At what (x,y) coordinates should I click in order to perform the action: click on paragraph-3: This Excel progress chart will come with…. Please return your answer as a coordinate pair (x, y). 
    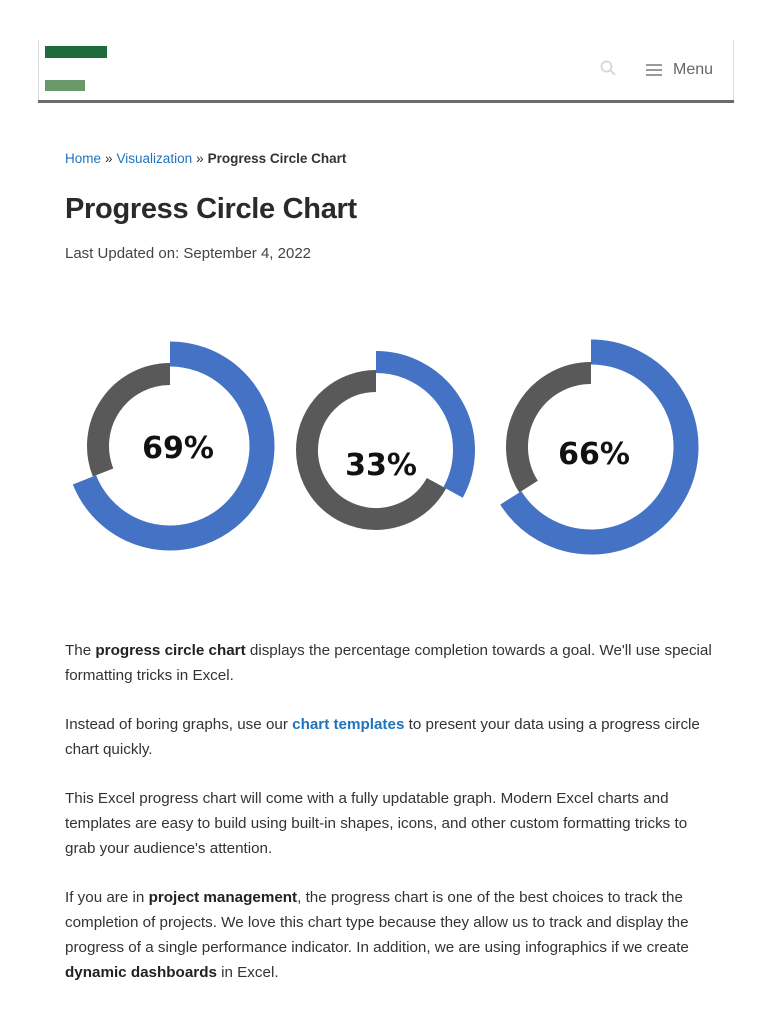
    Looking at the image, I should click on (376, 823).